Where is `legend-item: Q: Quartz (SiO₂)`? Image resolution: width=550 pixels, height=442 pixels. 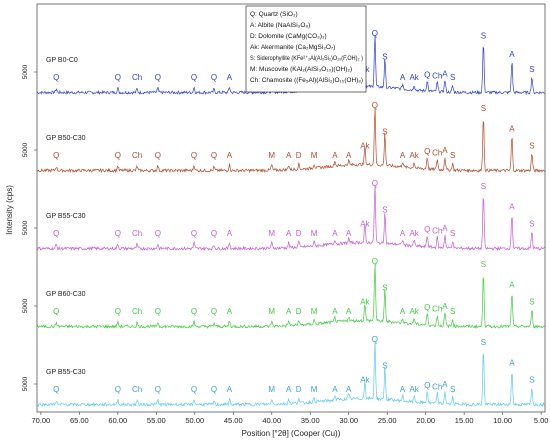
legend-item: Q: Quartz (SiO₂) is located at coordinates (274, 14).